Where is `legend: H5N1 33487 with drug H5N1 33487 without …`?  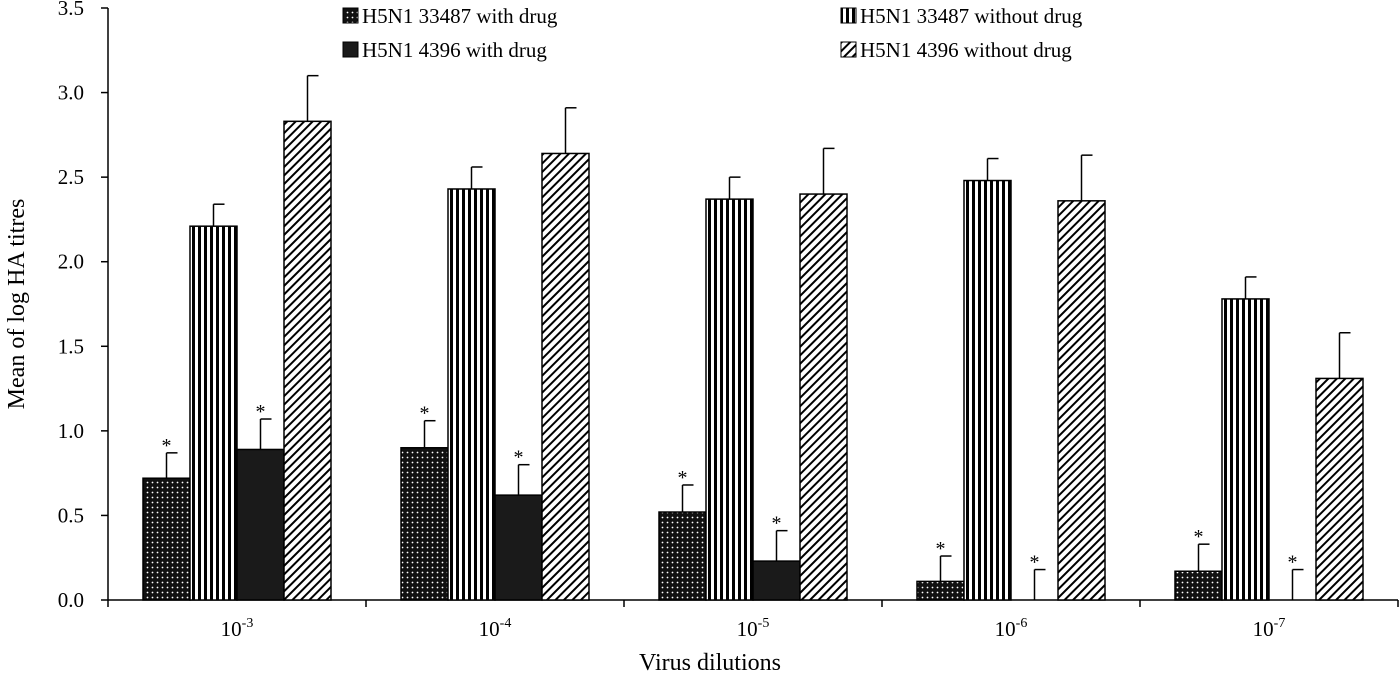 legend: H5N1 33487 with drug H5N1 33487 without … is located at coordinates (712, 33).